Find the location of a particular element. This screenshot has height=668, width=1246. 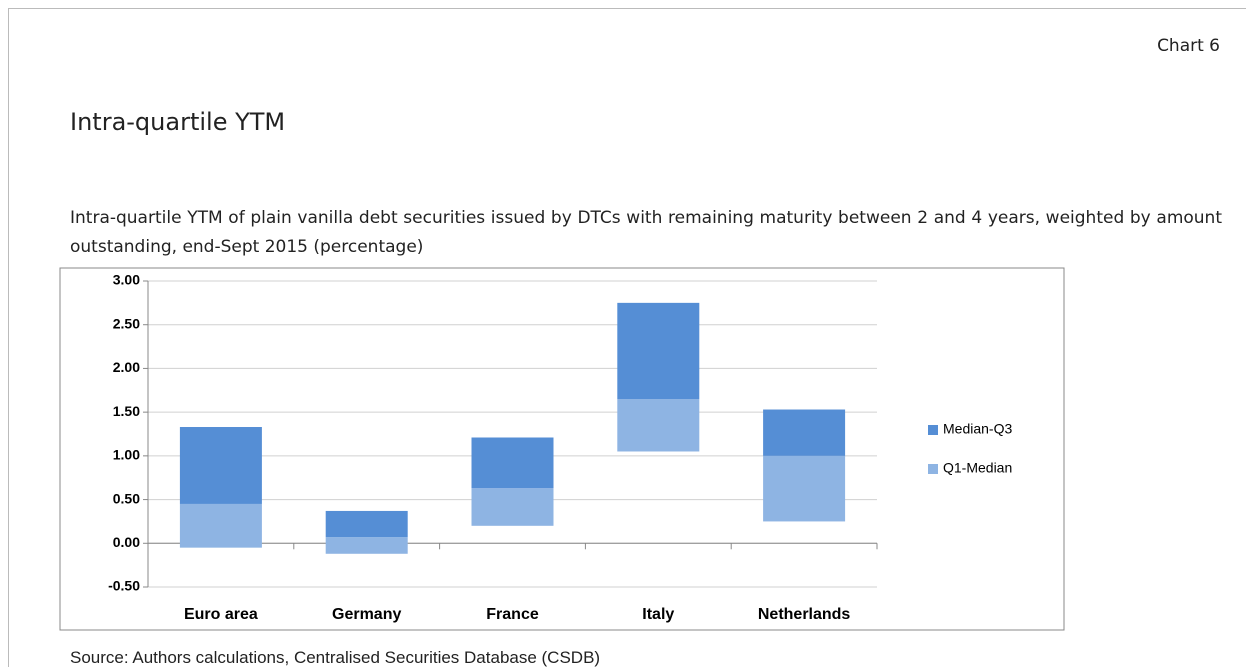

x-tick-label: Germany is located at coordinates (366, 614).